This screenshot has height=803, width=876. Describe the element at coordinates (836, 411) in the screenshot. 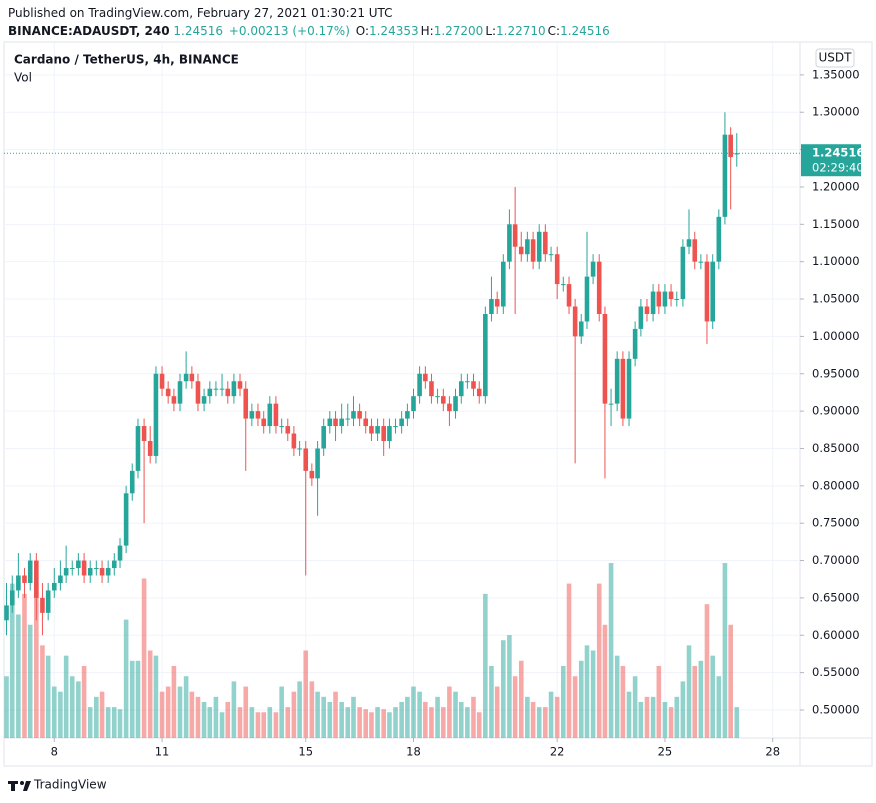

I see `y-tick-label: 0.90000` at that location.